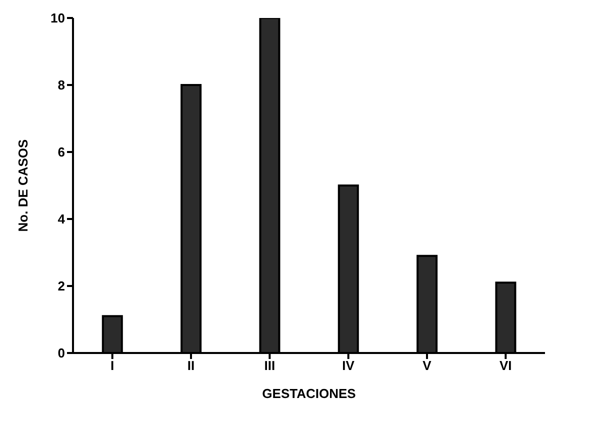 This screenshot has width=603, height=425. I want to click on x-tick-label: I, so click(112, 366).